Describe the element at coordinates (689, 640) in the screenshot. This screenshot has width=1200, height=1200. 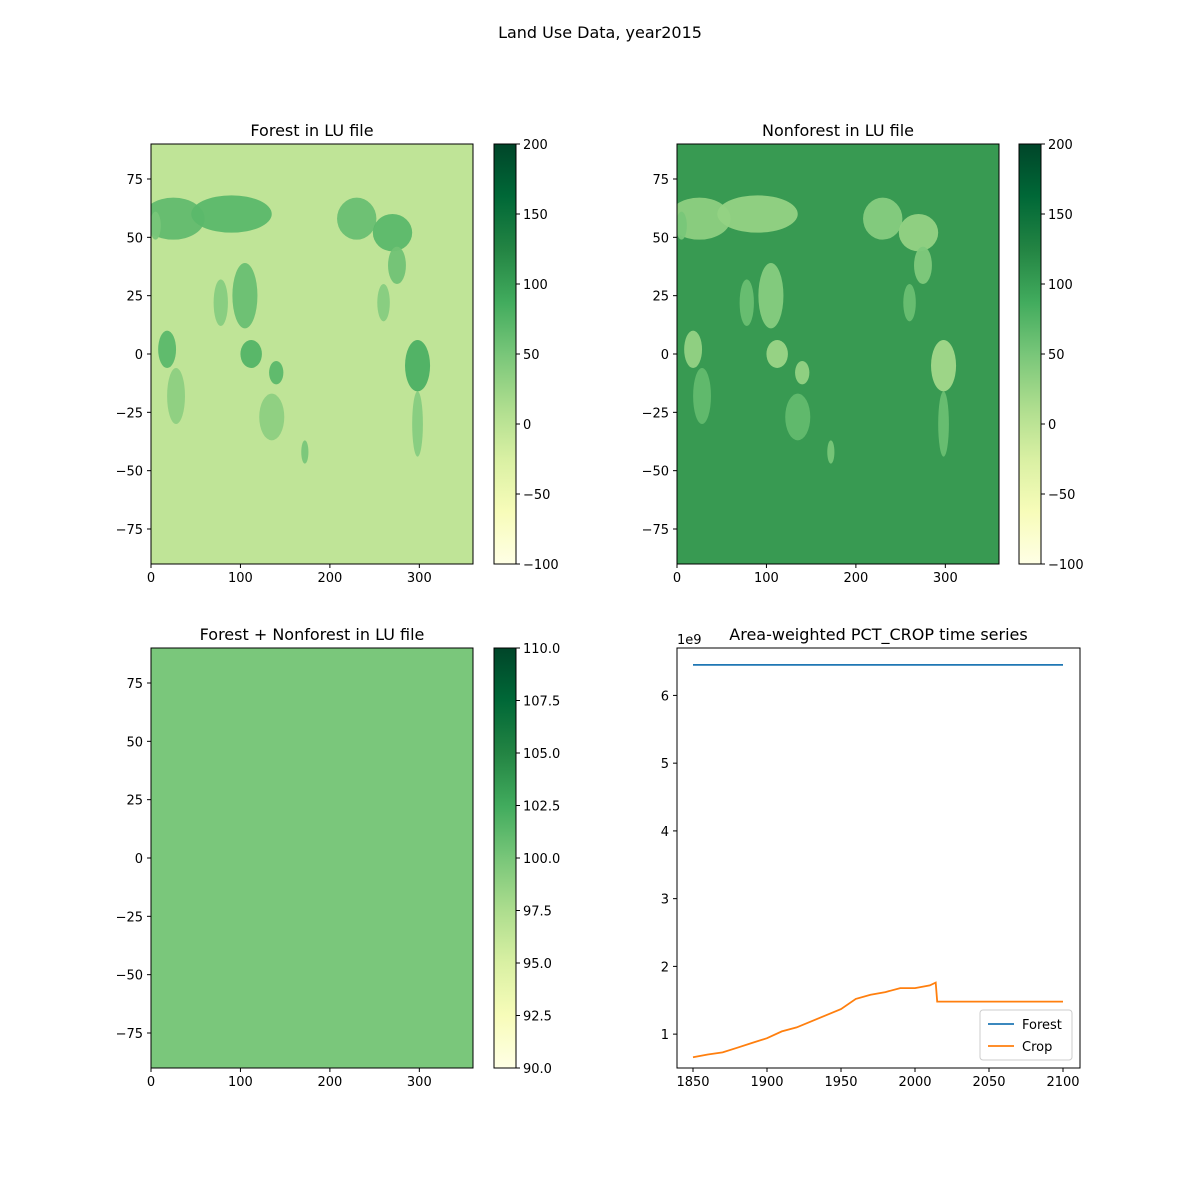
I see `y-scale-label: 1e9` at that location.